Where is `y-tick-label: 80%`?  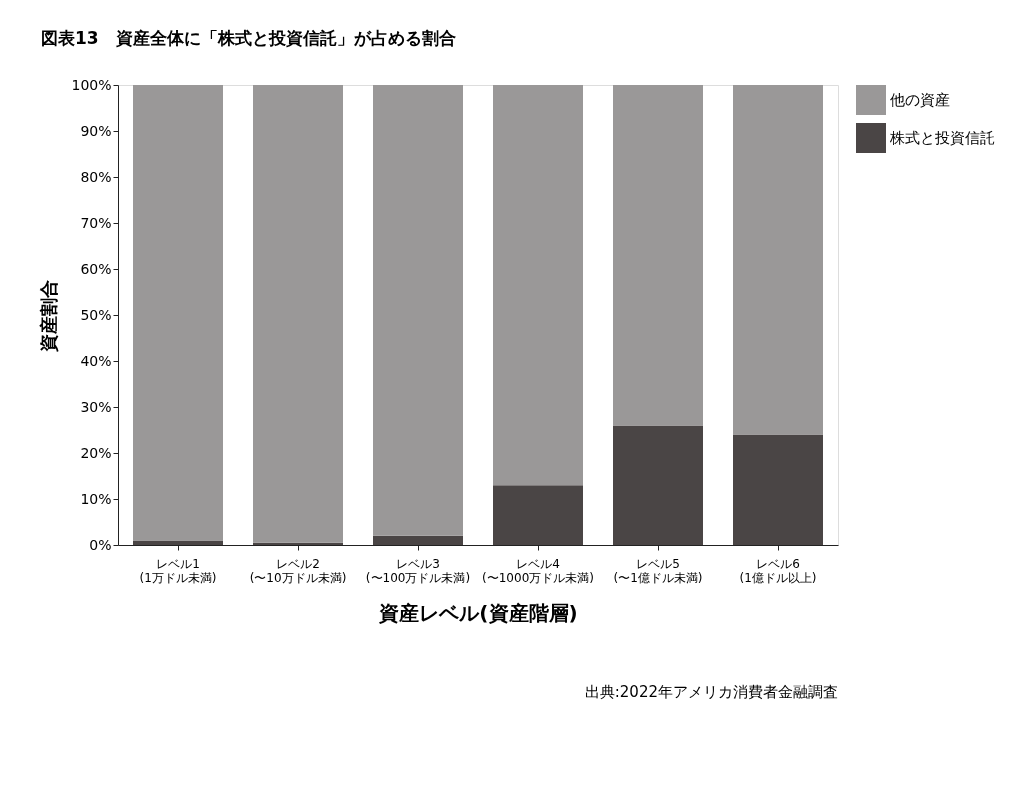
y-tick-label: 80% is located at coordinates (96, 176).